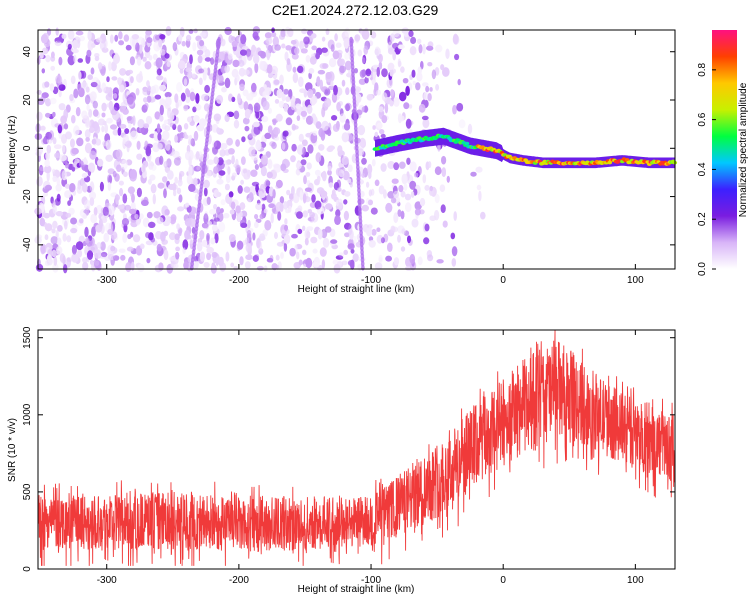 The height and width of the screenshot is (600, 750). I want to click on signal-track, so click(525, 148).